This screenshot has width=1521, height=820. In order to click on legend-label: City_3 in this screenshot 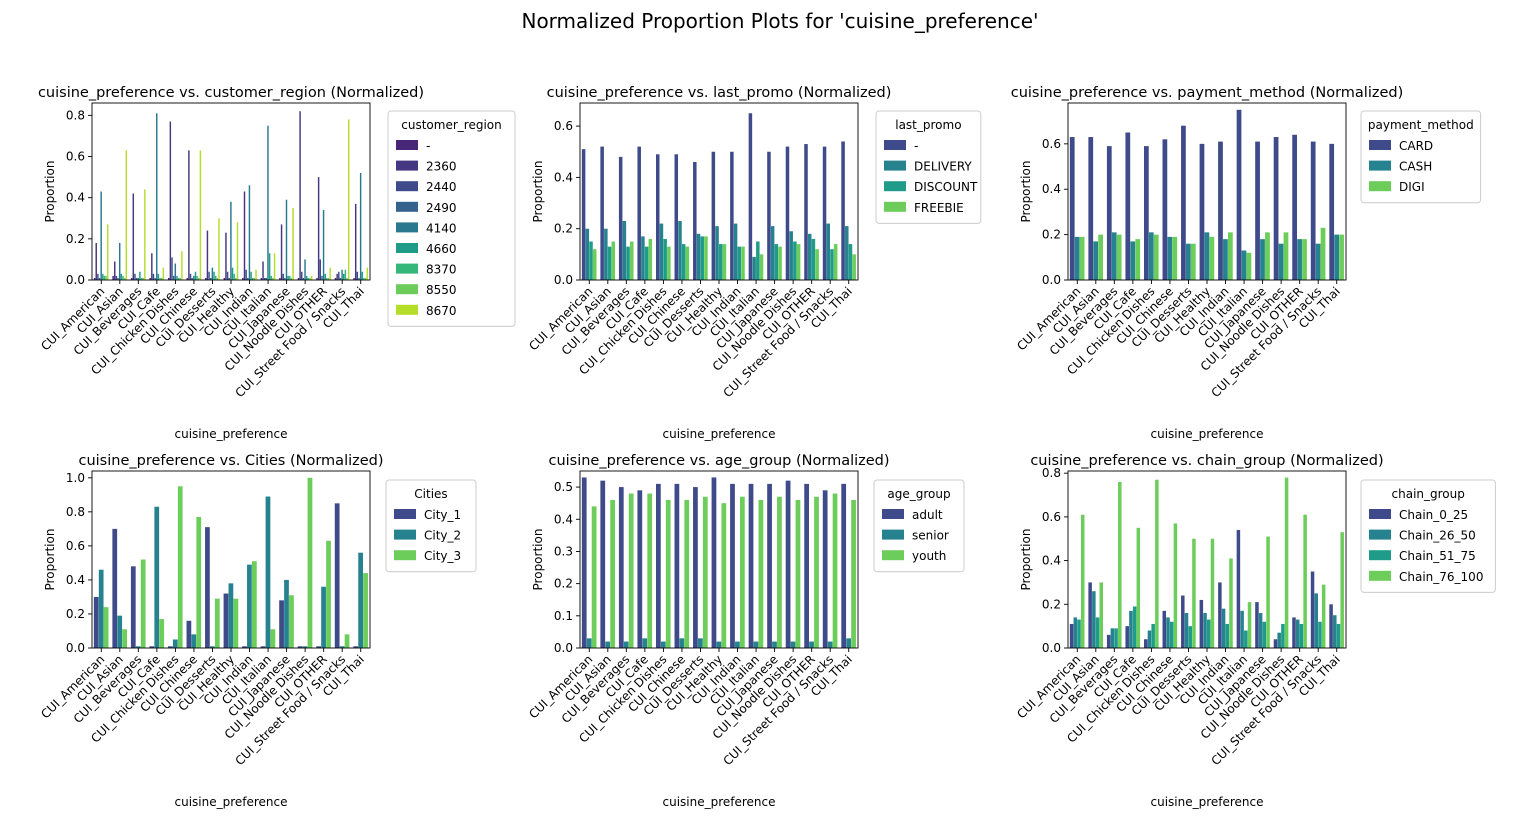, I will do `click(442, 556)`.